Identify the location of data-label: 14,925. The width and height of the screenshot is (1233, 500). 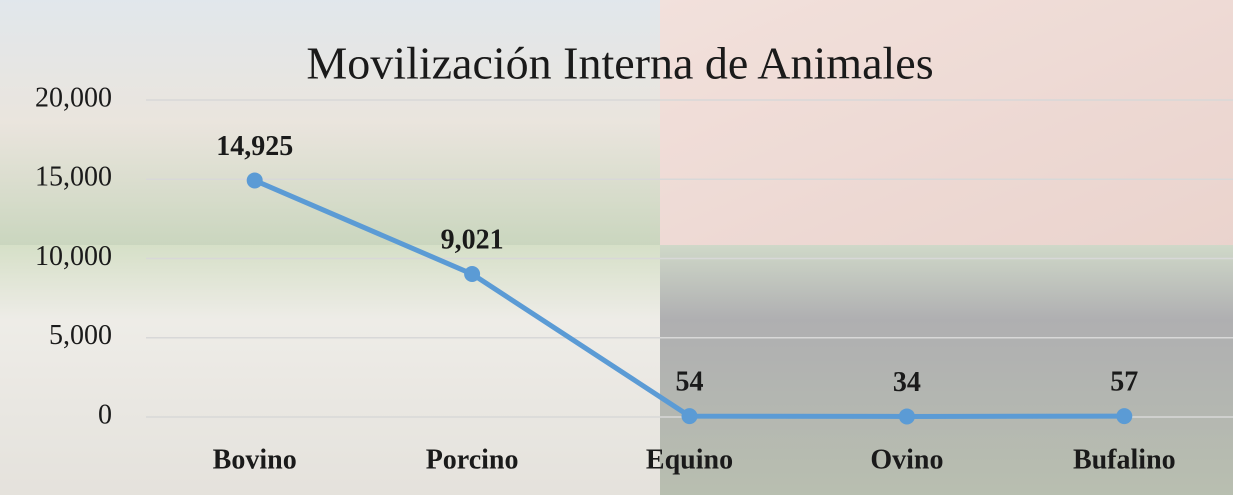
(254, 146).